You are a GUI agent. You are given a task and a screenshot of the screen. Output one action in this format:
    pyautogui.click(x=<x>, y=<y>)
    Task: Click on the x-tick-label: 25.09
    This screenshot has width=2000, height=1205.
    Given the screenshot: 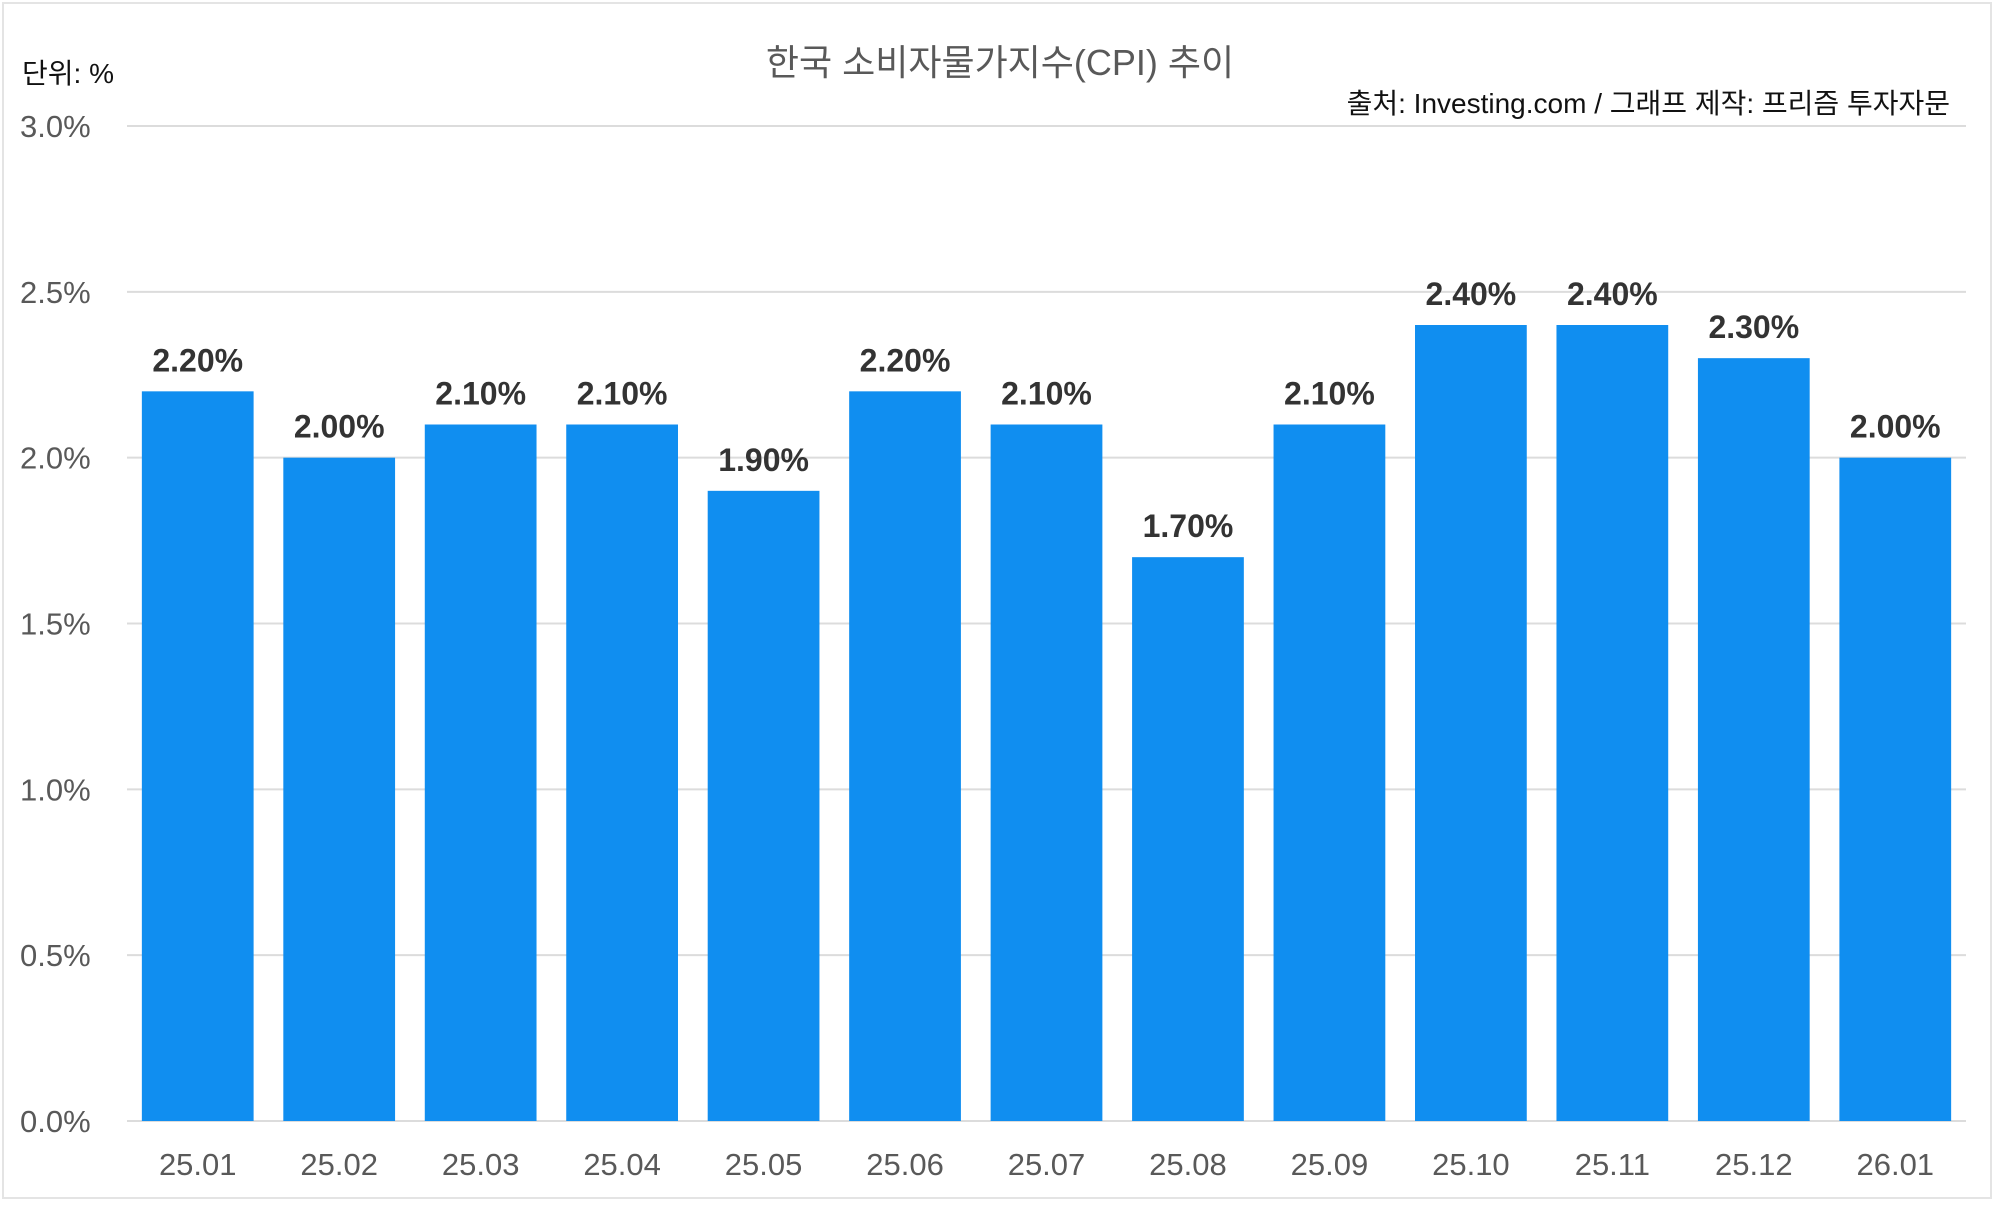 What is the action you would take?
    pyautogui.click(x=1330, y=1164)
    